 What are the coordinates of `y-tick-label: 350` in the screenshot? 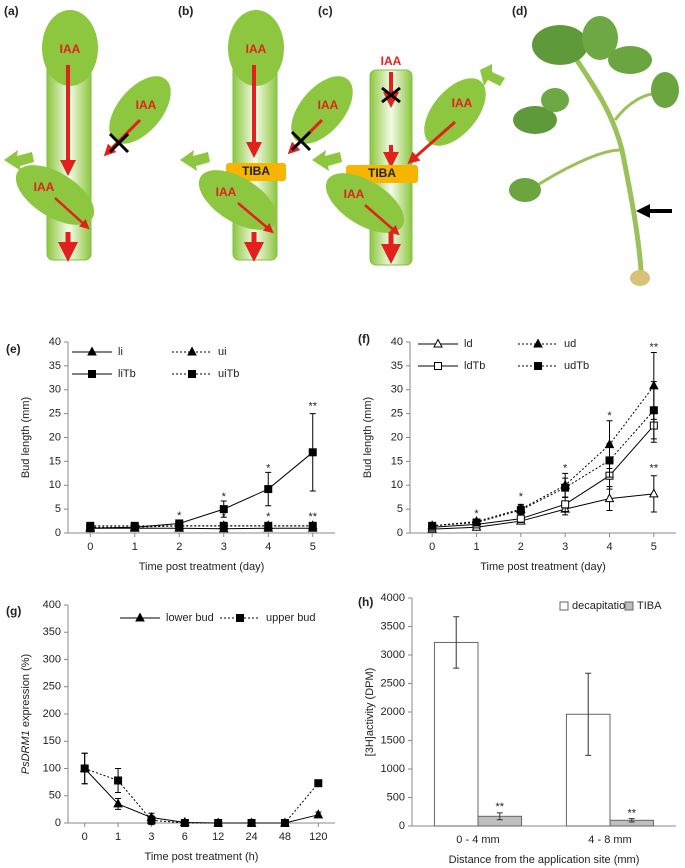 It's located at (52, 632).